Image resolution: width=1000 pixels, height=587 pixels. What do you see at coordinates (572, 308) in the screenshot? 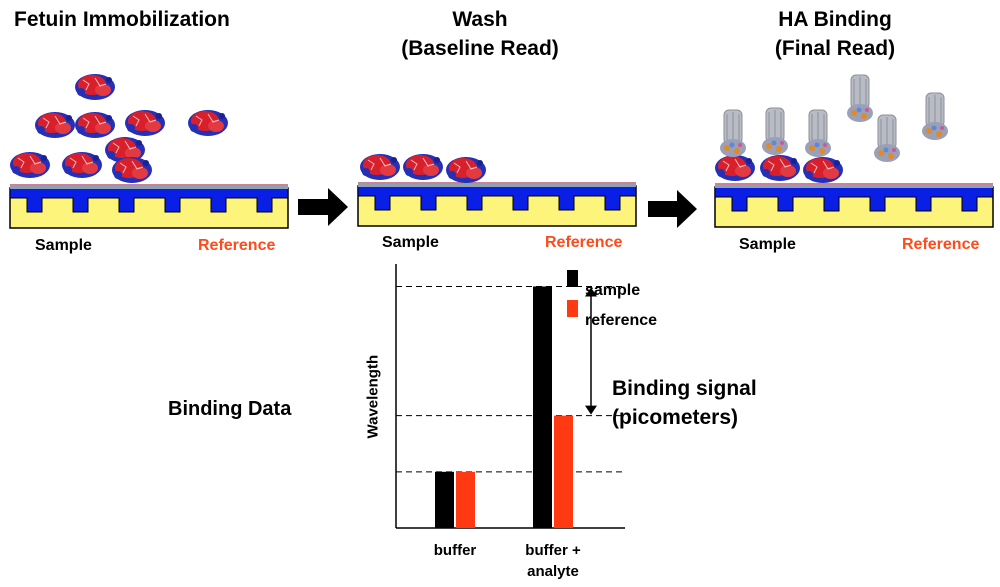
I see `legend-swatch-reference` at bounding box center [572, 308].